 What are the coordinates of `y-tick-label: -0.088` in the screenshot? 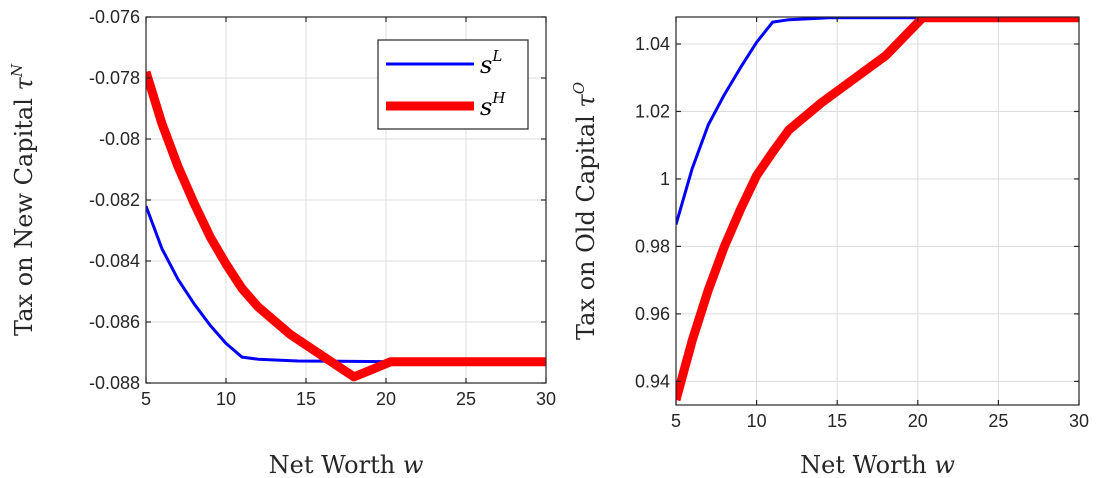 It's located at (114, 383).